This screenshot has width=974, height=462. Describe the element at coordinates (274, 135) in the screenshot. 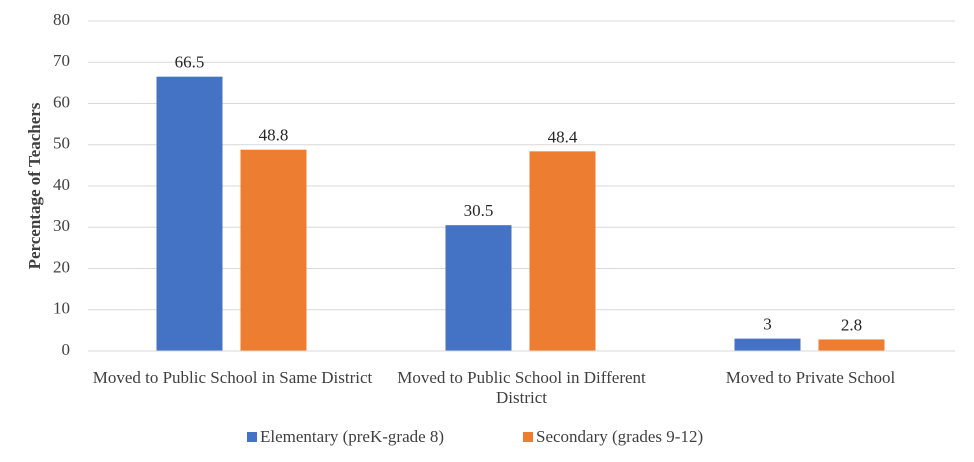

I see `data-label: 48.8` at that location.